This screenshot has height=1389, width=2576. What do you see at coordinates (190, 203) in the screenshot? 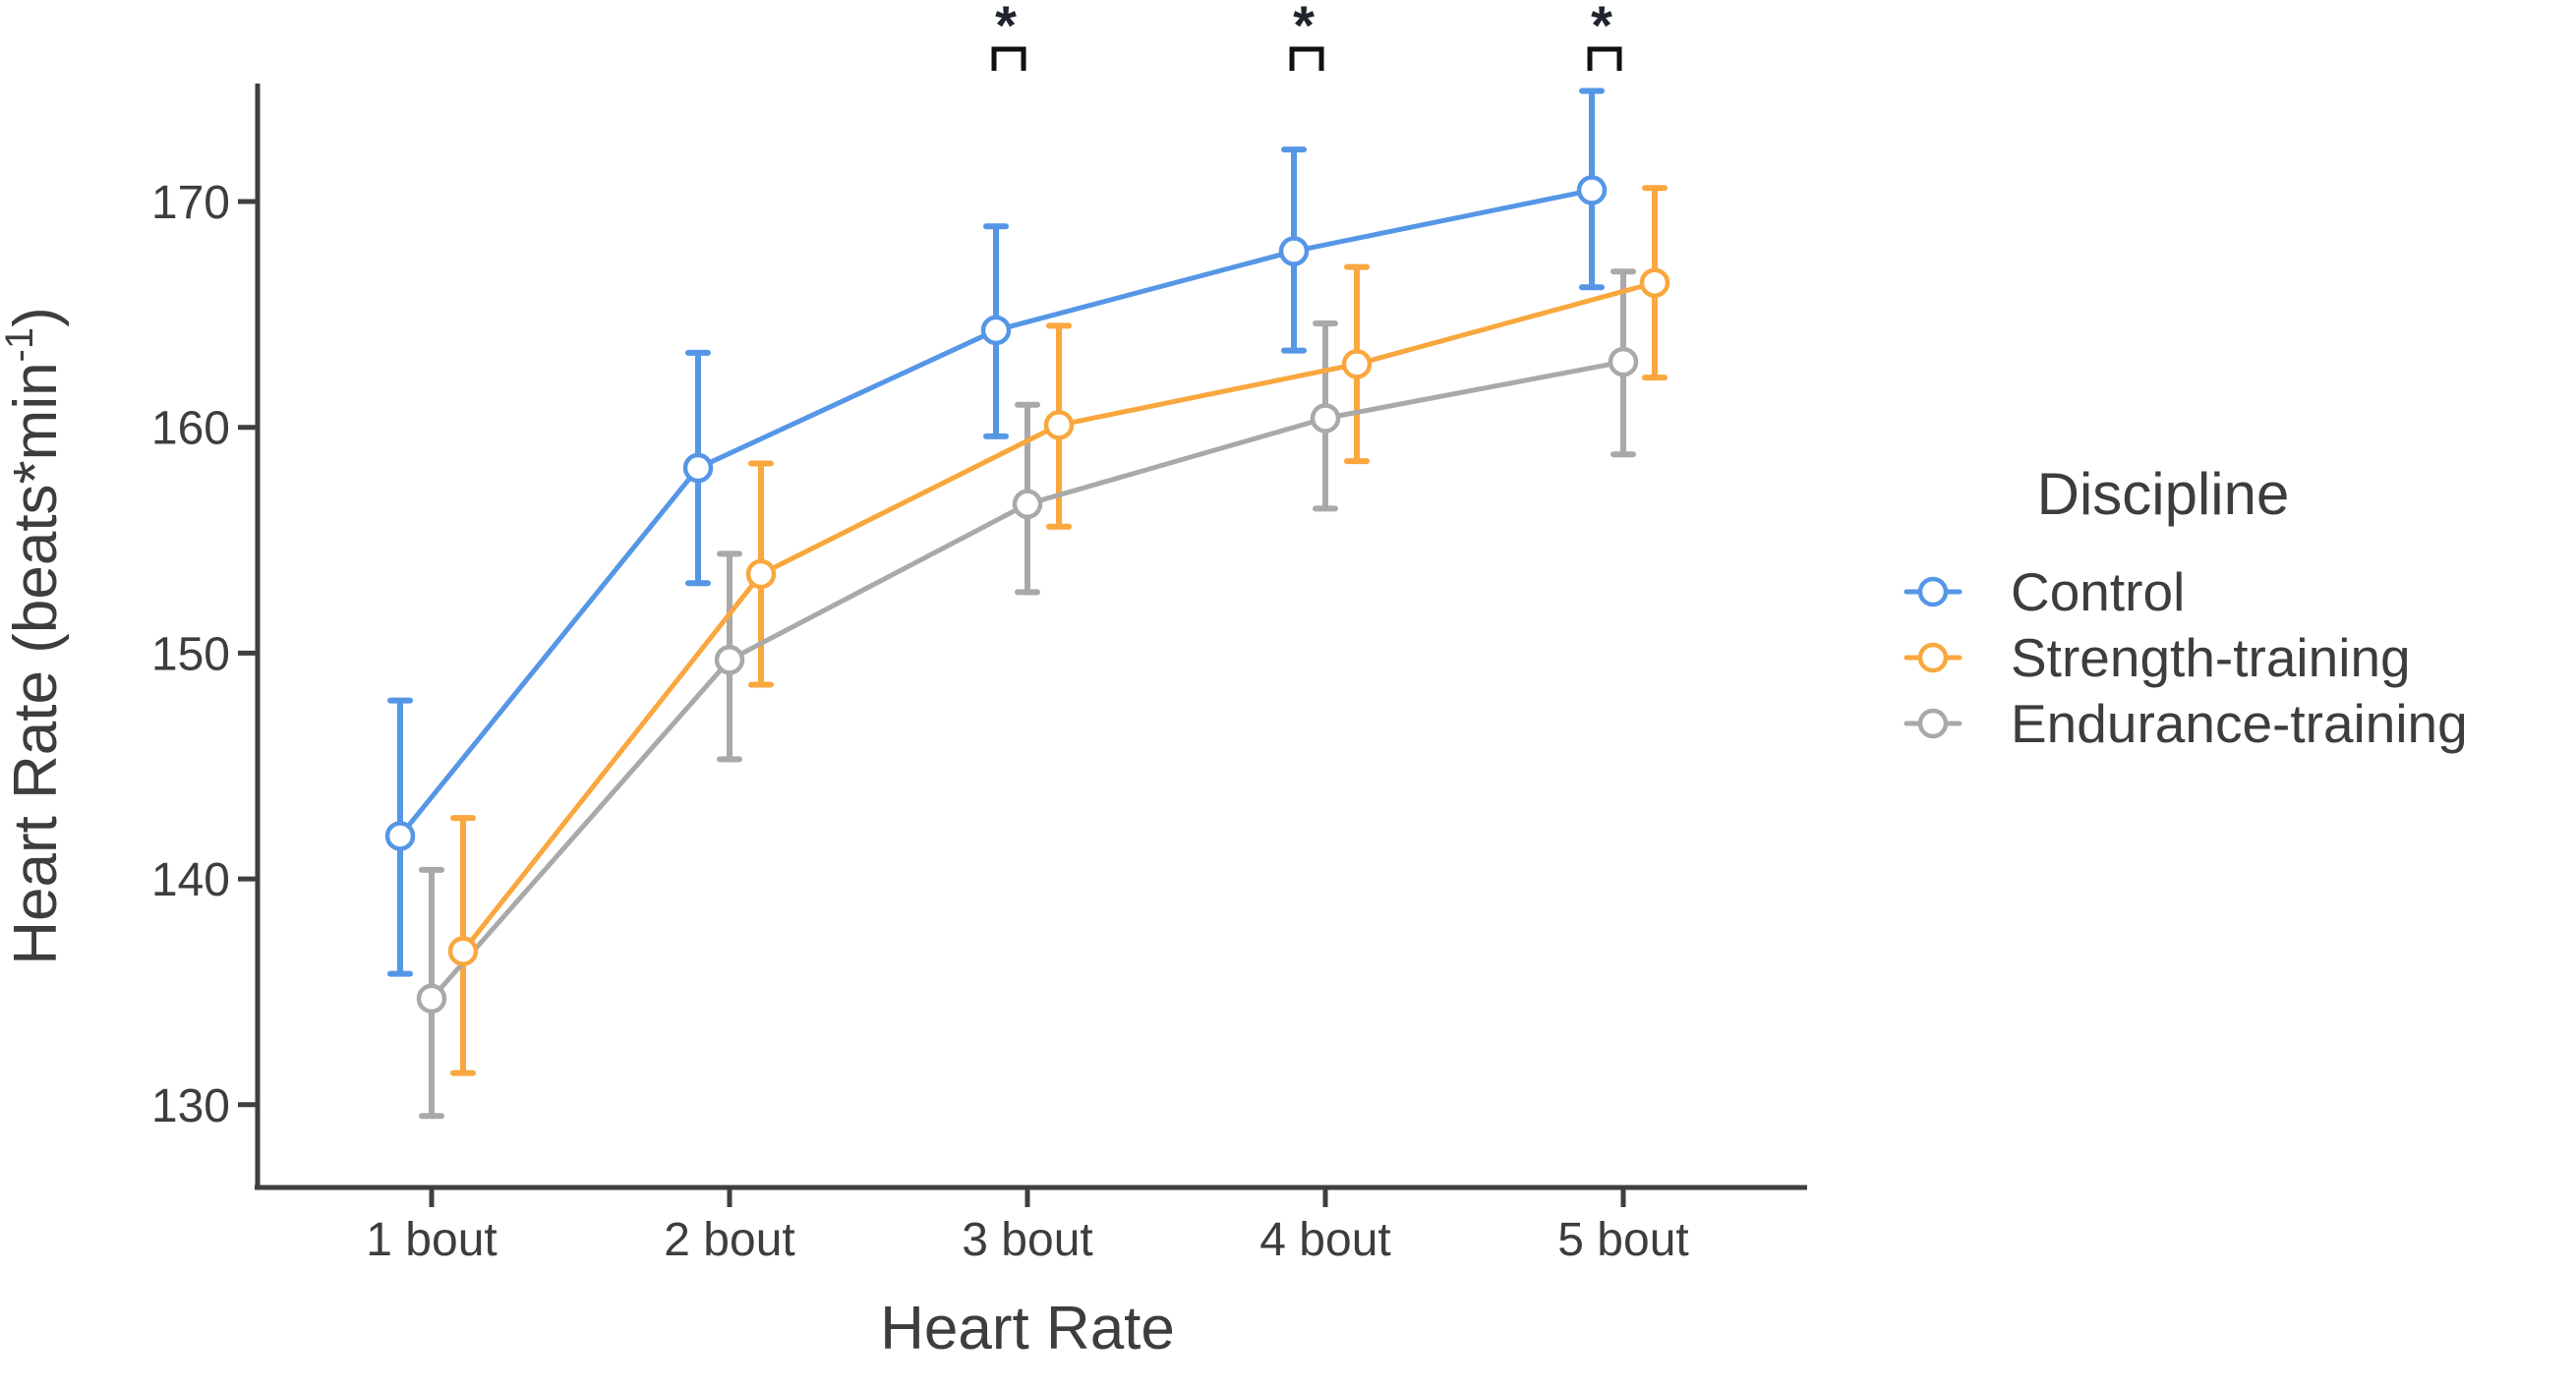
I see `y-tick-label: 170` at bounding box center [190, 203].